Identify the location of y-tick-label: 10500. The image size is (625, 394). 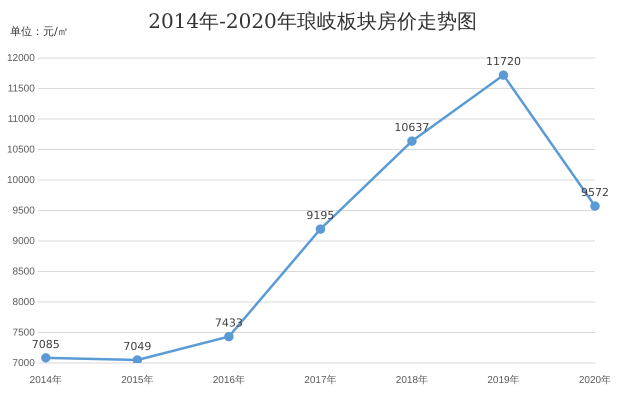
(21, 150).